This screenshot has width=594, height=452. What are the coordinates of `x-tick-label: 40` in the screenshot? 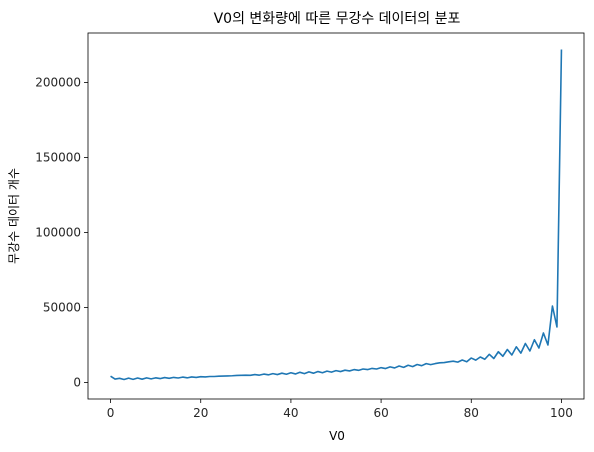 It's located at (290, 413).